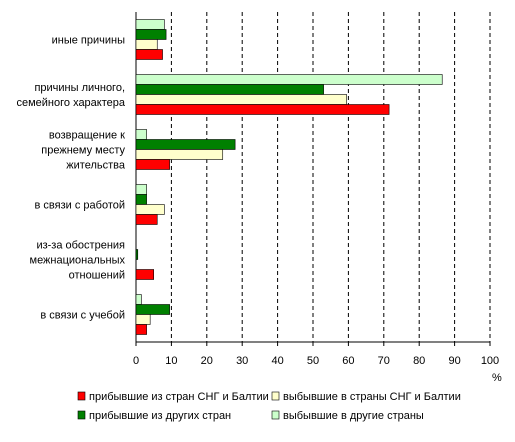 The height and width of the screenshot is (442, 515). Describe the element at coordinates (88, 41) in the screenshot. I see `category-label: иные причины` at that location.